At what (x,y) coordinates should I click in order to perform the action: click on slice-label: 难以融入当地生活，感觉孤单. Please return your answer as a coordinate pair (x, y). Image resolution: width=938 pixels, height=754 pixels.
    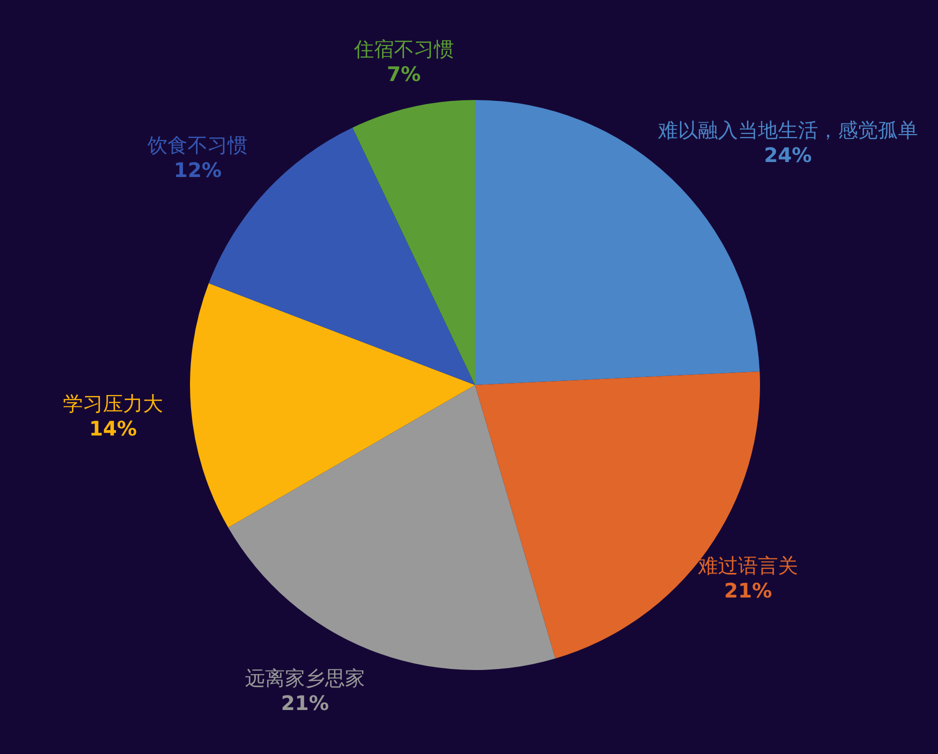
    Looking at the image, I should click on (787, 130).